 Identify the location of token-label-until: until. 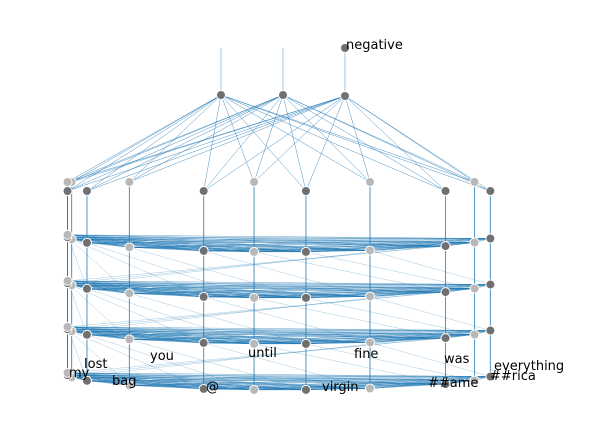
(262, 353).